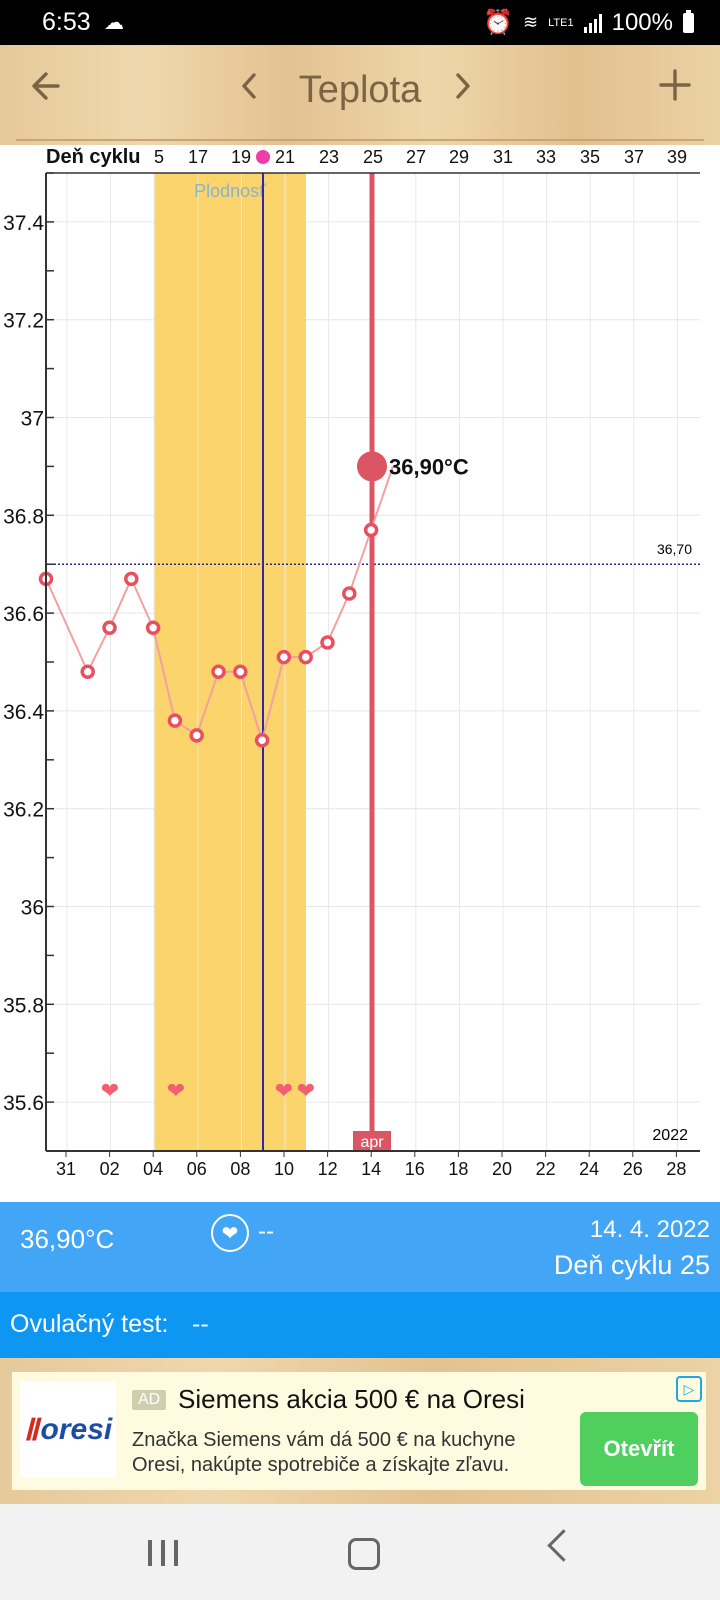  Describe the element at coordinates (114, 23) in the screenshot. I see `cloud-icon: ☁` at that location.